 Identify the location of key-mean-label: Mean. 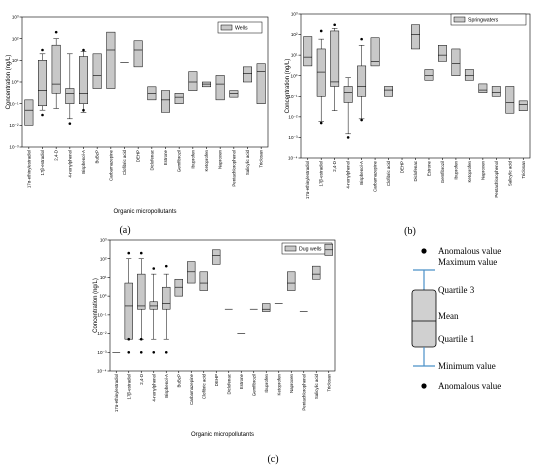
(448, 316).